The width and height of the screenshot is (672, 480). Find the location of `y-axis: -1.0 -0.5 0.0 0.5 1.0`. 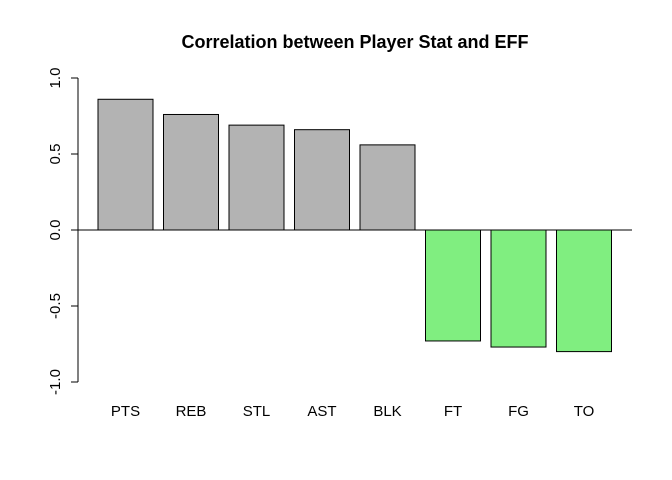

y-axis: -1.0 -0.5 0.0 0.5 1.0 is located at coordinates (63, 231).